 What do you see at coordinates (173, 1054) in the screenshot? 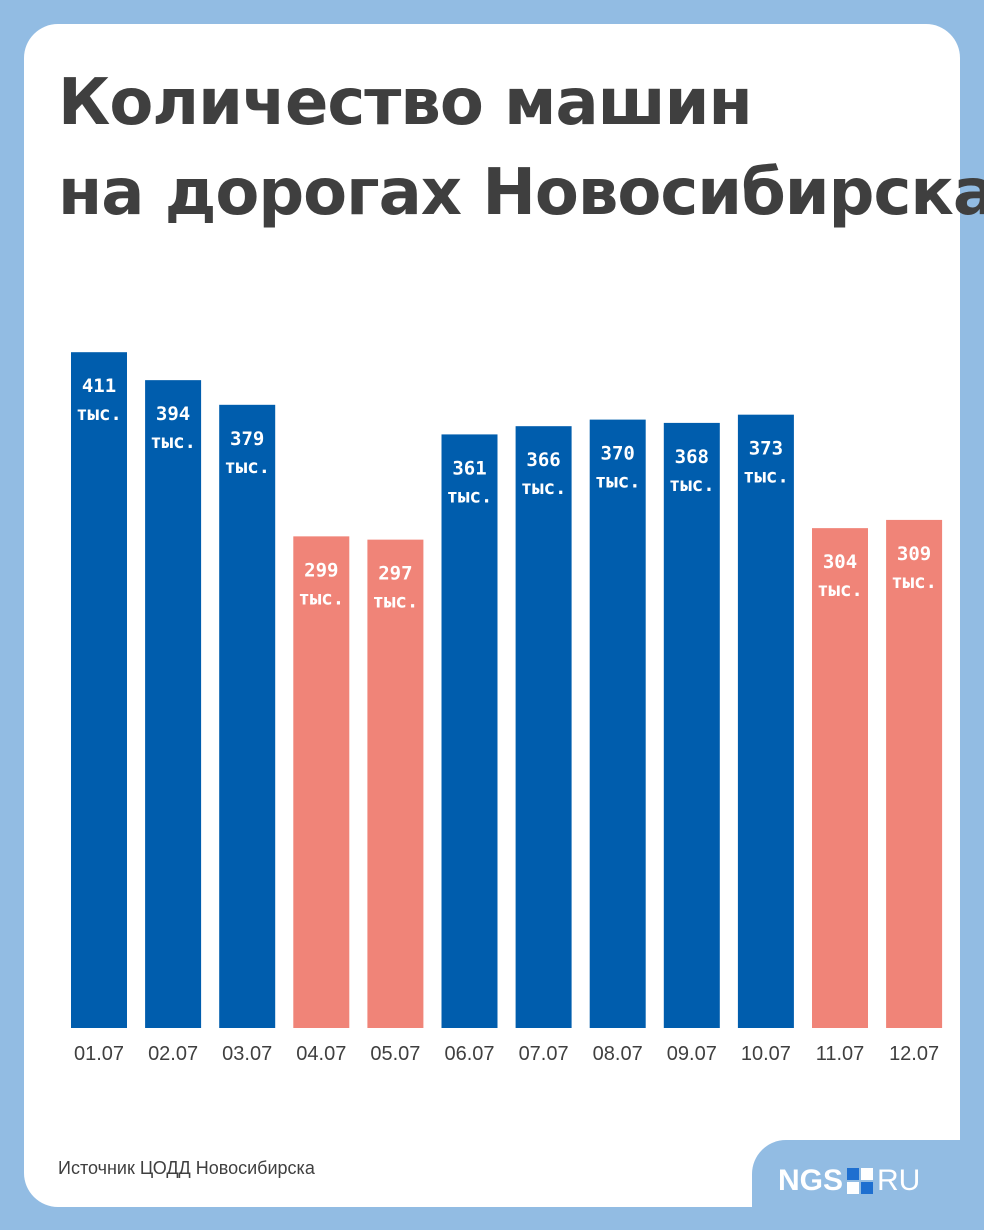
I see `x-tick-label: 02.07` at bounding box center [173, 1054].